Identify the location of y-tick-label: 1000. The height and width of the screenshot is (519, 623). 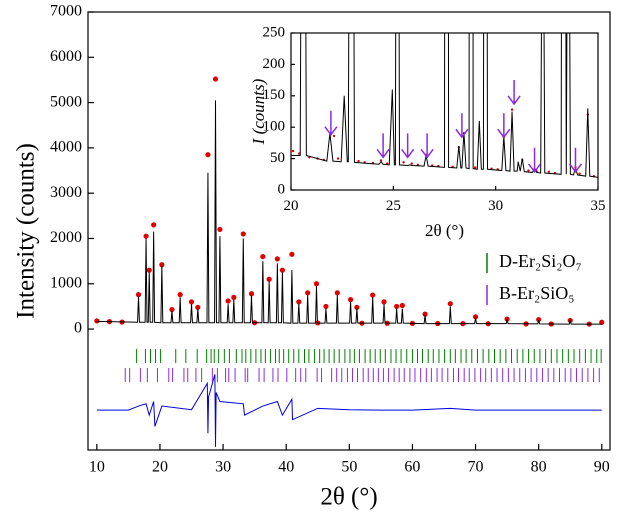
(66, 282).